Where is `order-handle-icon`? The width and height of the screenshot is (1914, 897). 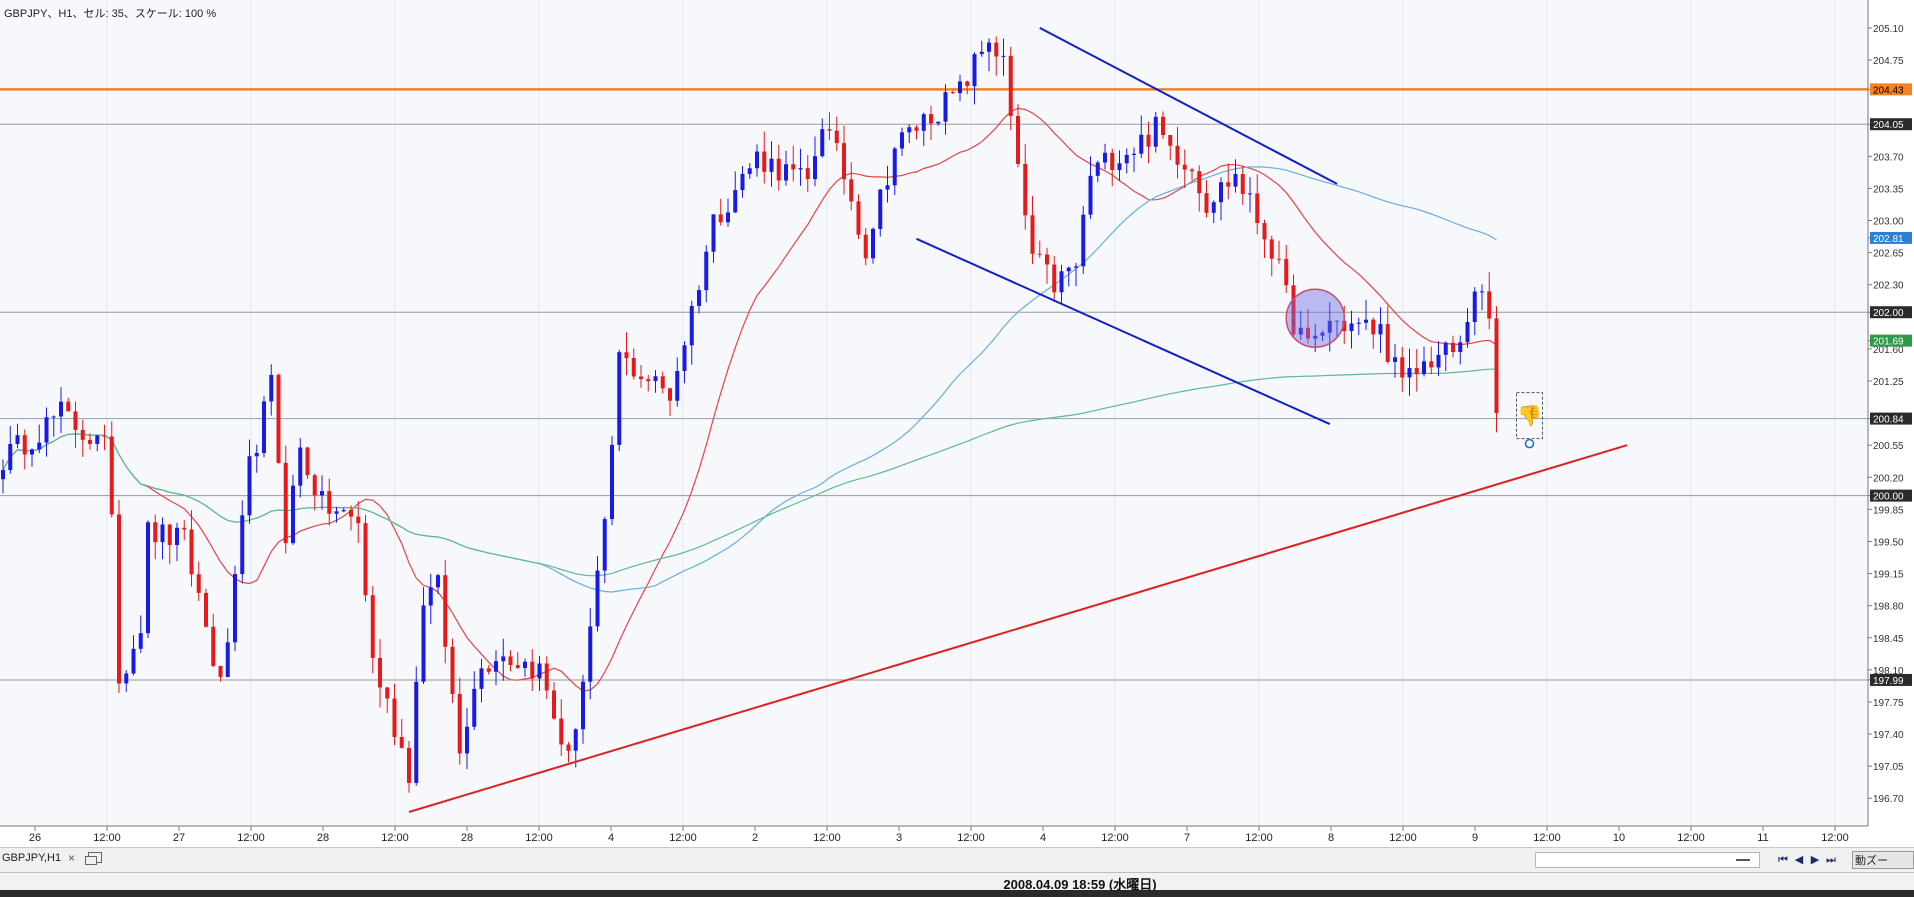 order-handle-icon is located at coordinates (1529, 443).